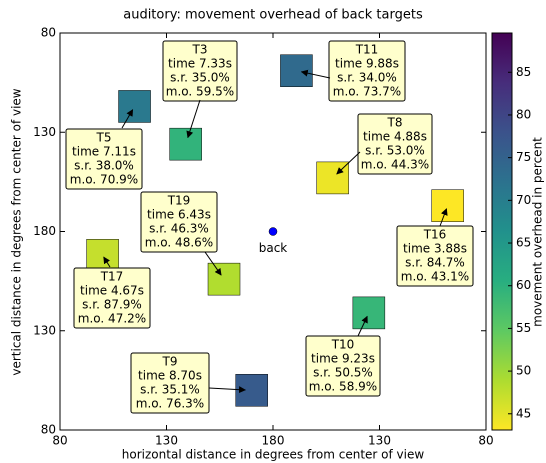 The height and width of the screenshot is (463, 546). What do you see at coordinates (112, 305) in the screenshot?
I see `annotation-line: s.r. 87.9%` at bounding box center [112, 305].